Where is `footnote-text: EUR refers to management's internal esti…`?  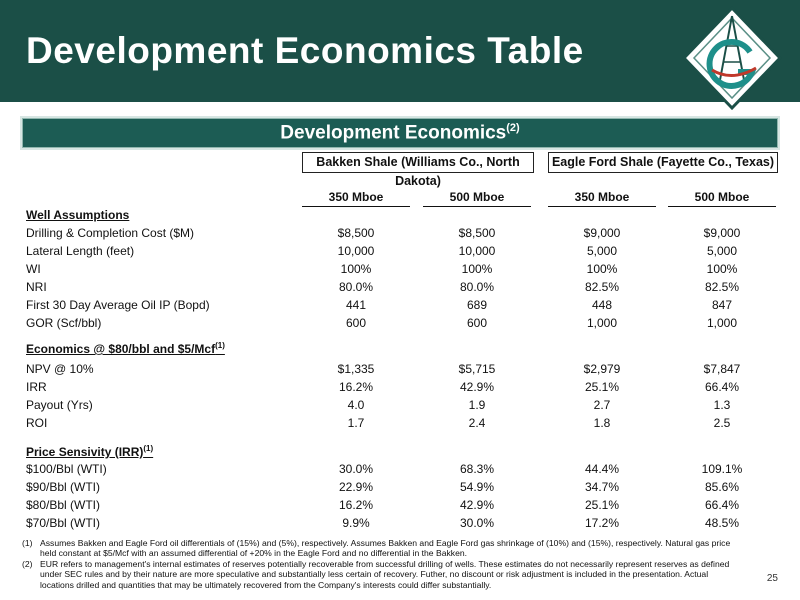 footnote-text: EUR refers to management's internal esti… is located at coordinates (385, 574).